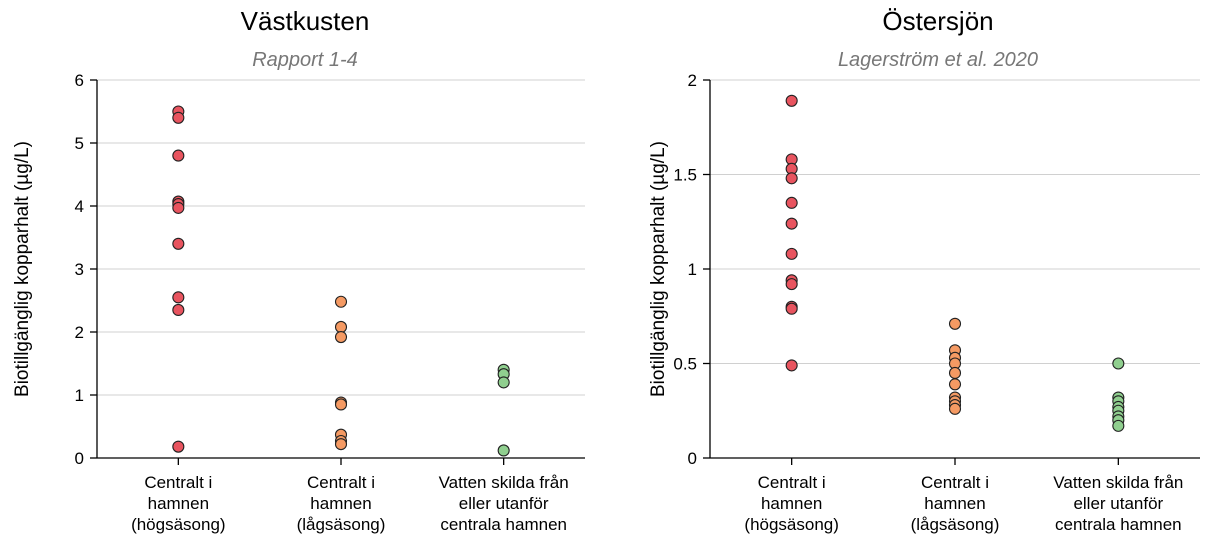 Image resolution: width=1221 pixels, height=557 pixels. What do you see at coordinates (504, 503) in the screenshot?
I see `chart0-category-label: eller utanför` at bounding box center [504, 503].